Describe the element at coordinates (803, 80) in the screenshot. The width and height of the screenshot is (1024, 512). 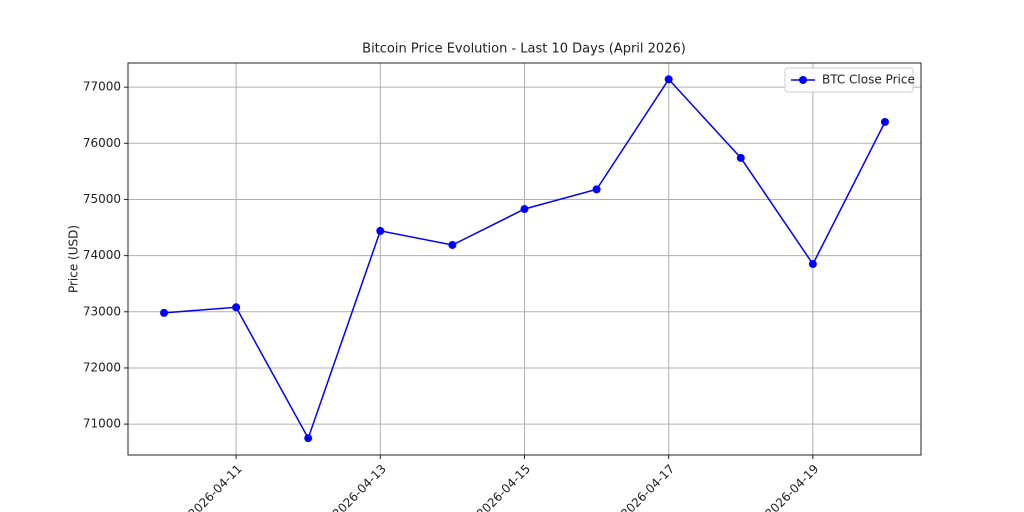
I see `legend-marker` at that location.